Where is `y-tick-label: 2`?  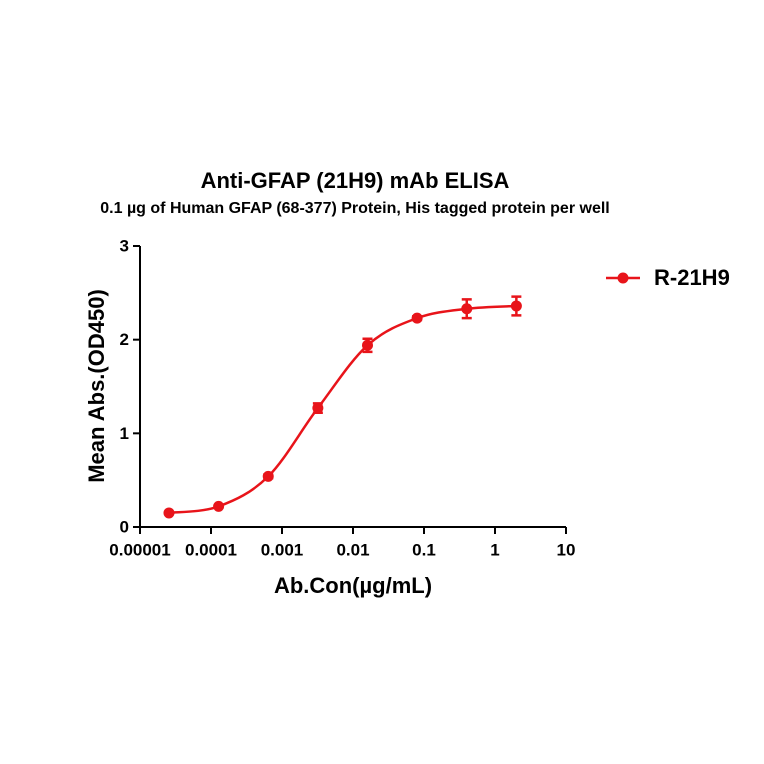
y-tick-label: 2 is located at coordinates (124, 339).